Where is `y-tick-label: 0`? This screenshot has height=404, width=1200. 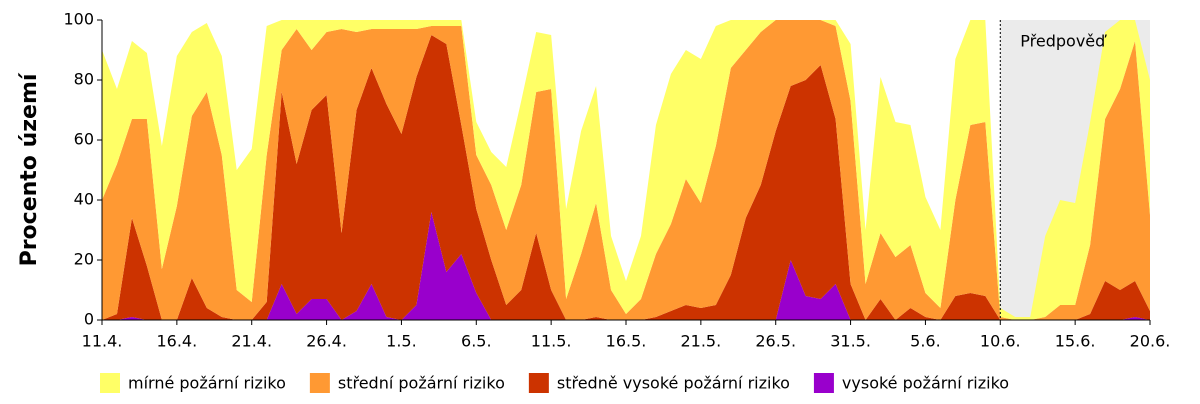 y-tick-label: 0 is located at coordinates (89, 319).